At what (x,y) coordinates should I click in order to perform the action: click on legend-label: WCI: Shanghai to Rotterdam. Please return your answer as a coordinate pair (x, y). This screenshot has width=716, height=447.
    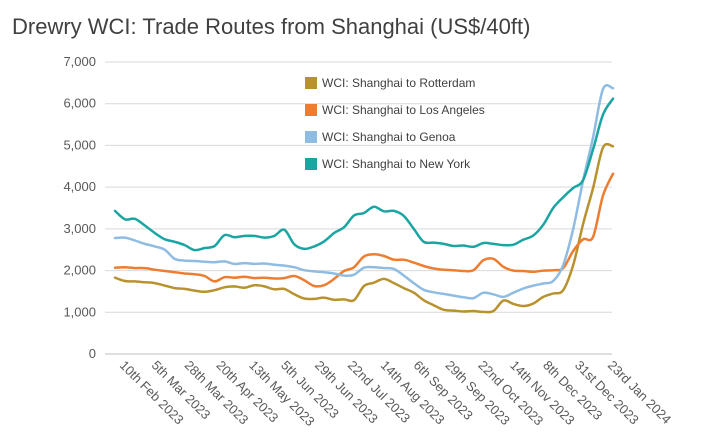
    Looking at the image, I should click on (398, 83).